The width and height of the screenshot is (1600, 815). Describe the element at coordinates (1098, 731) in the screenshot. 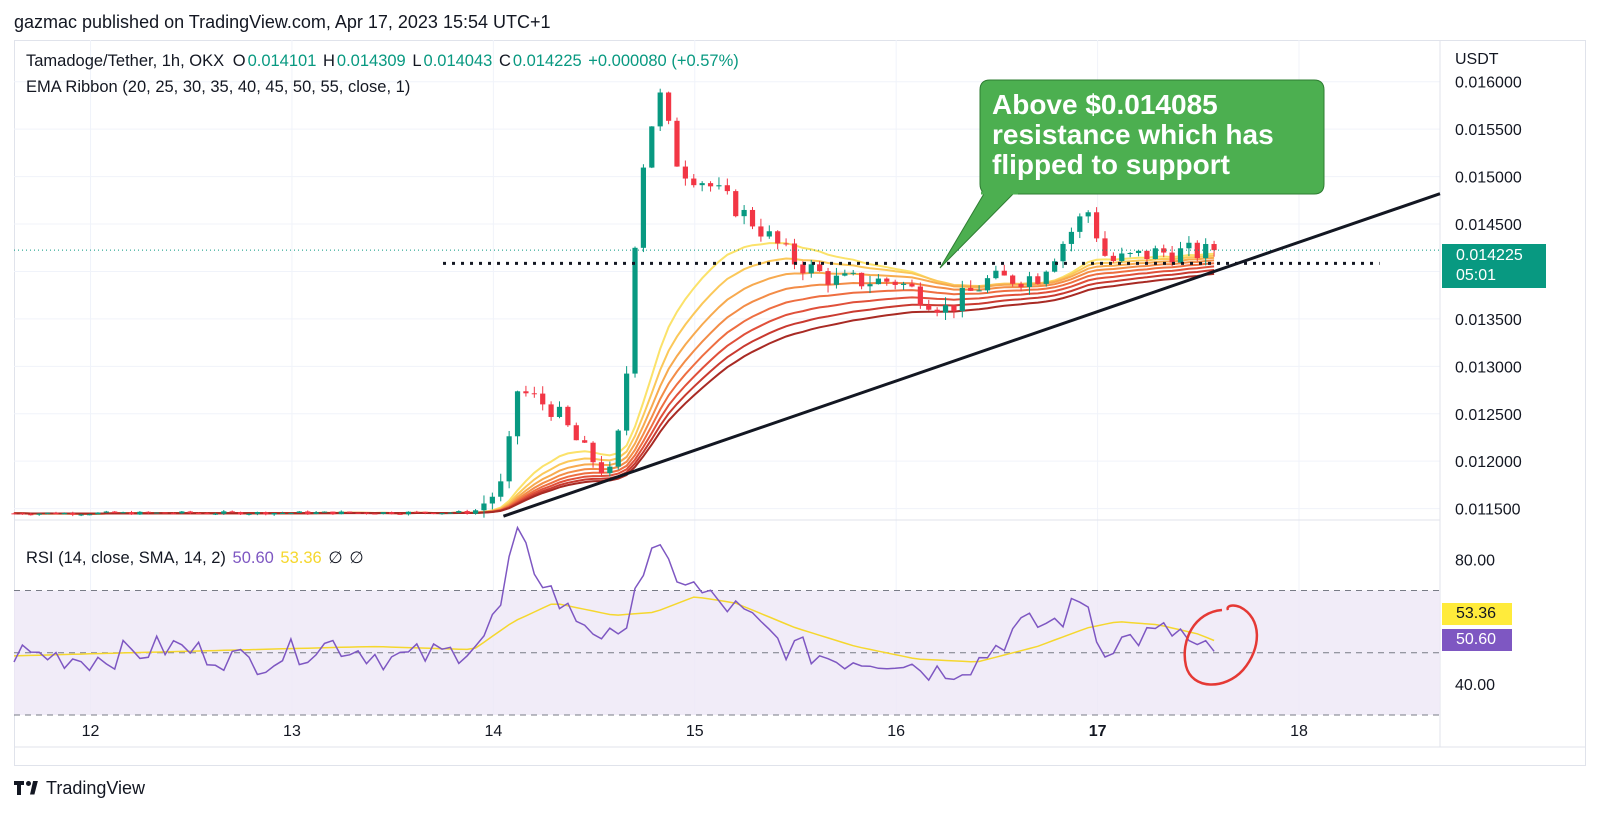

I see `time-tick-label: 17` at that location.